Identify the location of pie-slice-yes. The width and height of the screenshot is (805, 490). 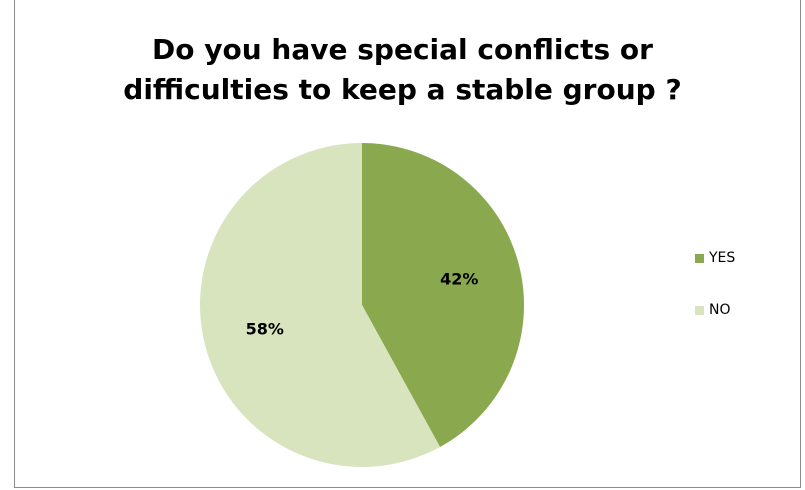
(443, 295).